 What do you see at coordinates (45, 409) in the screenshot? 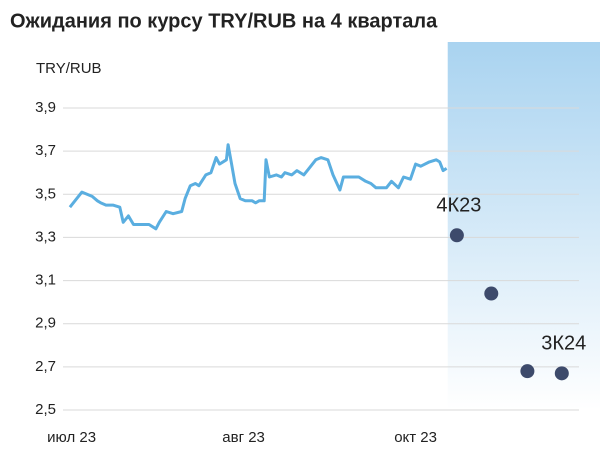
I see `y-tick-label: 2,5` at bounding box center [45, 409].